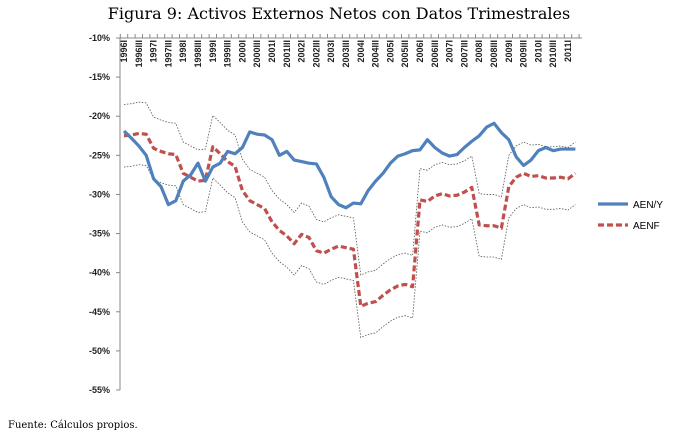 This screenshot has height=442, width=678. Describe the element at coordinates (331, 51) in the screenshot. I see `x-tick-label: 2003I` at that location.